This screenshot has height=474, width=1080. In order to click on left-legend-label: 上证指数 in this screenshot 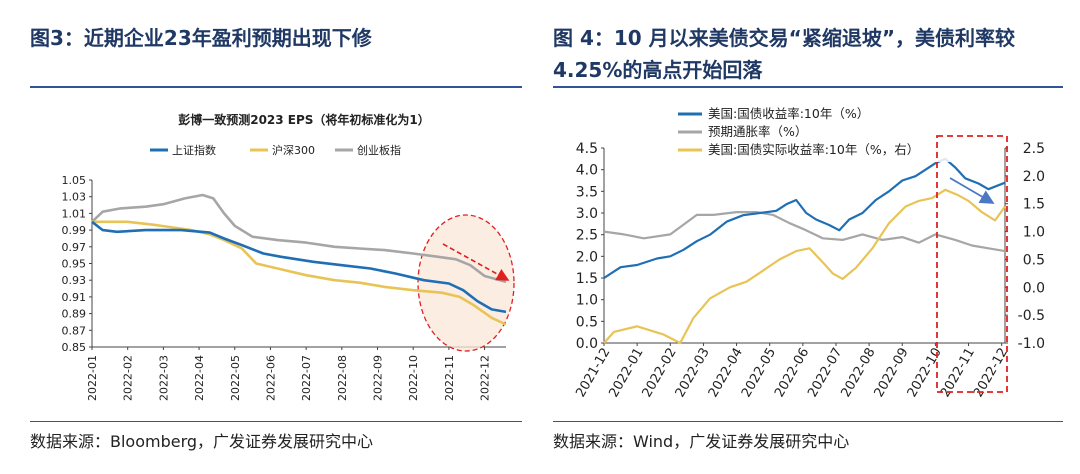, I will do `click(194, 150)`.